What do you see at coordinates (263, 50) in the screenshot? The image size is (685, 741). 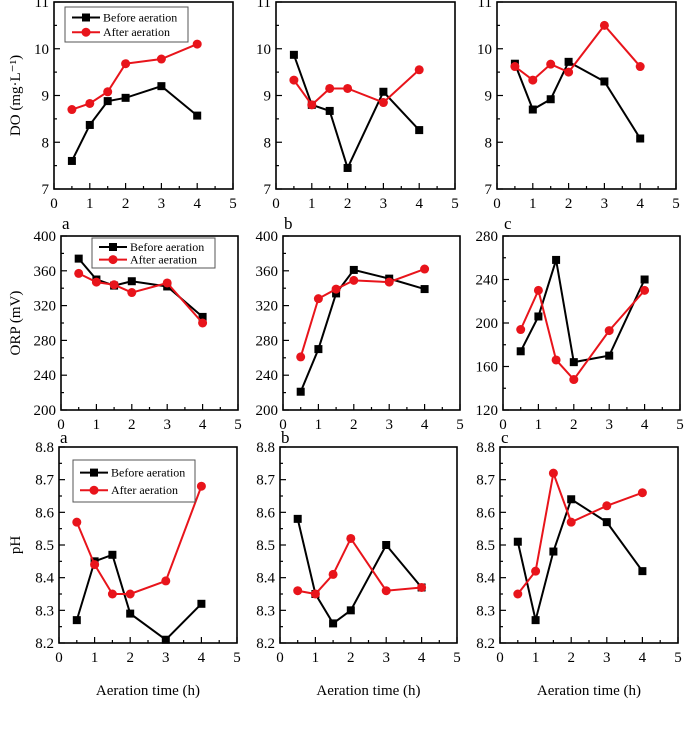 I see `y-tick-label: 10` at bounding box center [263, 50].